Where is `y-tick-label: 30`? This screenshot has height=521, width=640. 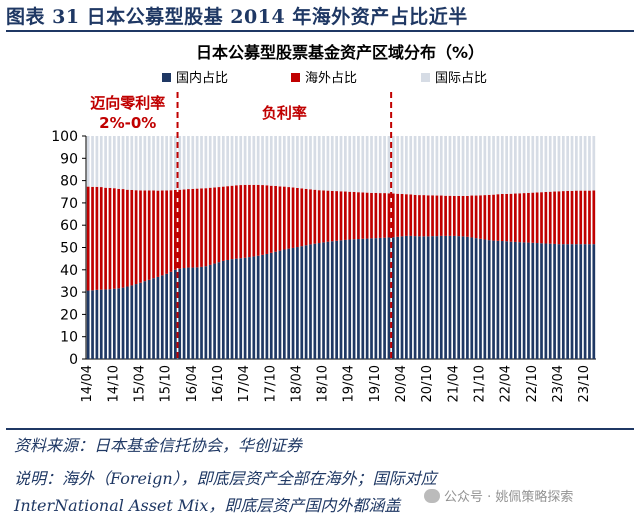
y-tick-label: 30 is located at coordinates (69, 293).